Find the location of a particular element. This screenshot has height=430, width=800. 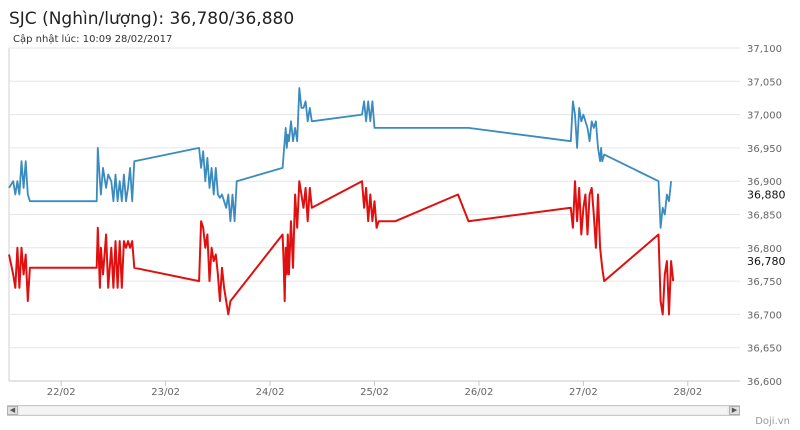

chevron-right-icon: ▶ is located at coordinates (734, 410).